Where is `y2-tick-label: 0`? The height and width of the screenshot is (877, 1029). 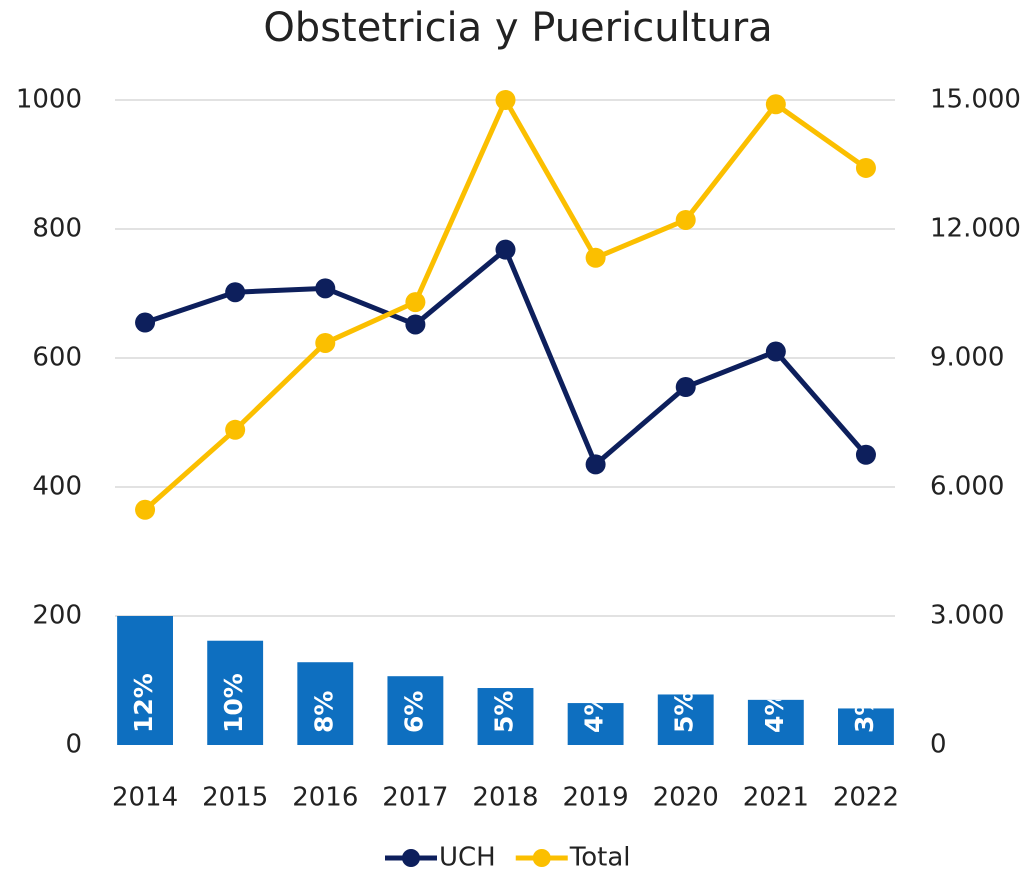
y2-tick-label: 0 is located at coordinates (938, 745).